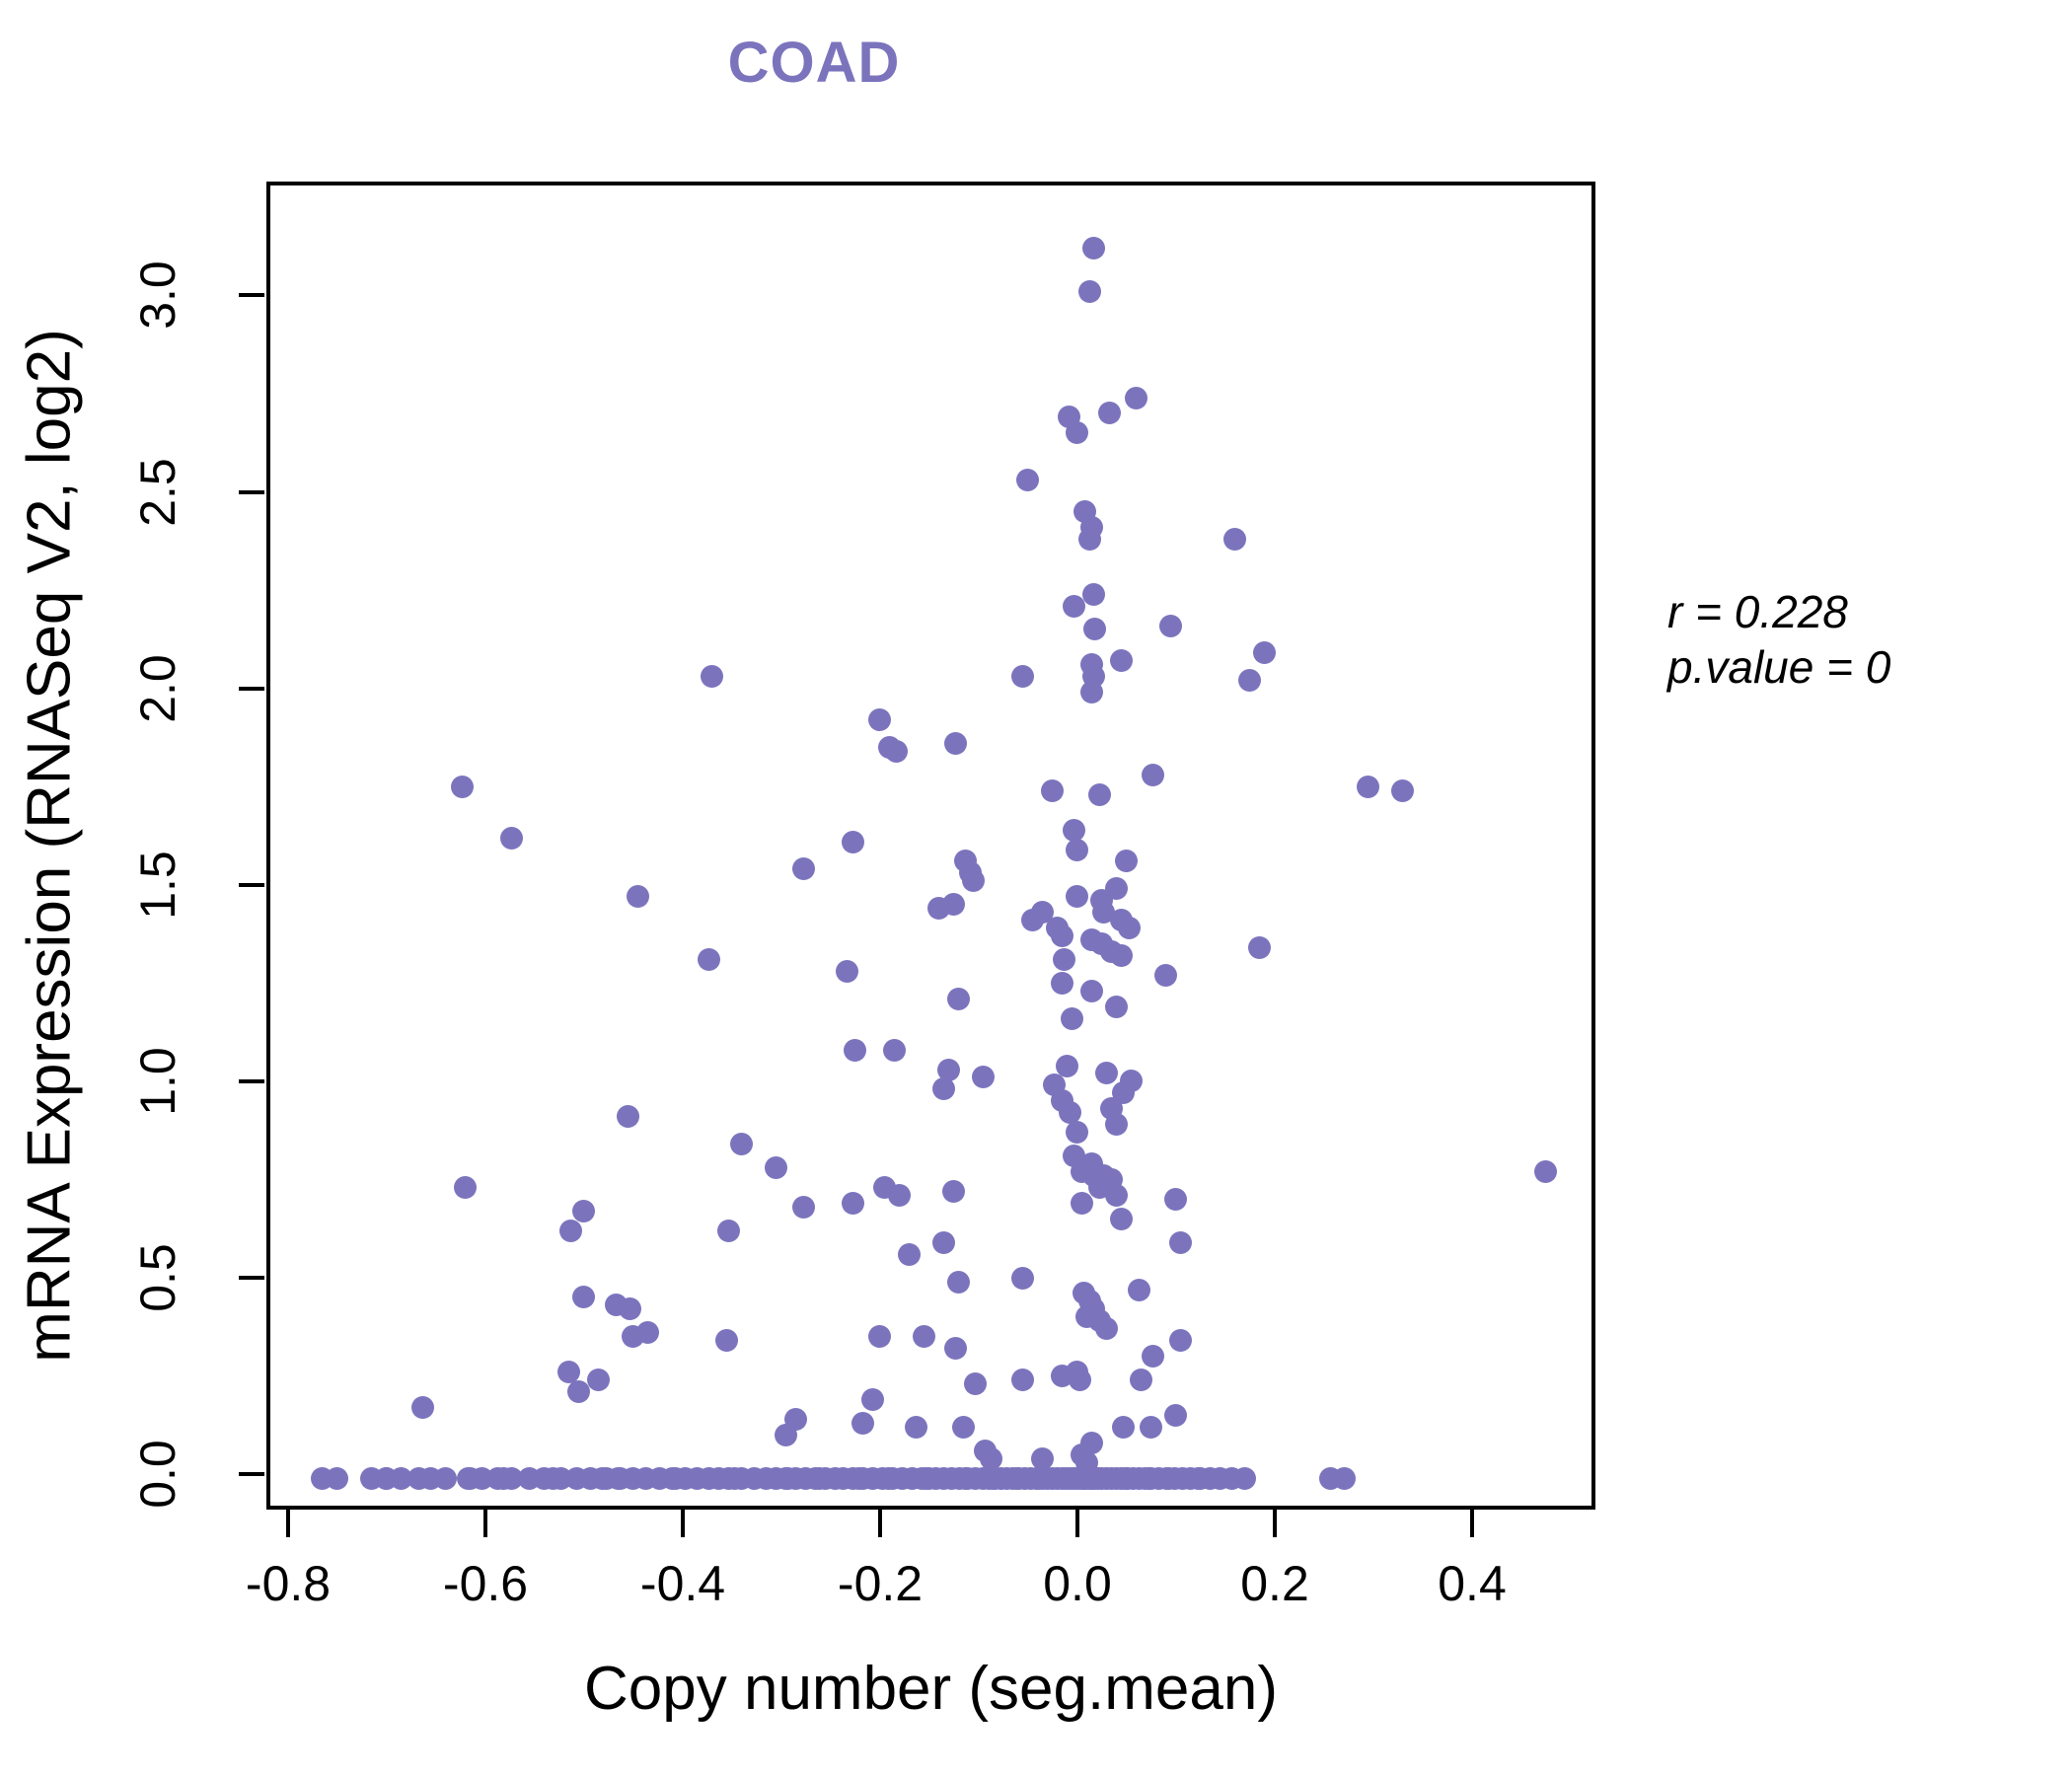 The image size is (2072, 1776). I want to click on p-value: p.value = 0, so click(1779, 668).